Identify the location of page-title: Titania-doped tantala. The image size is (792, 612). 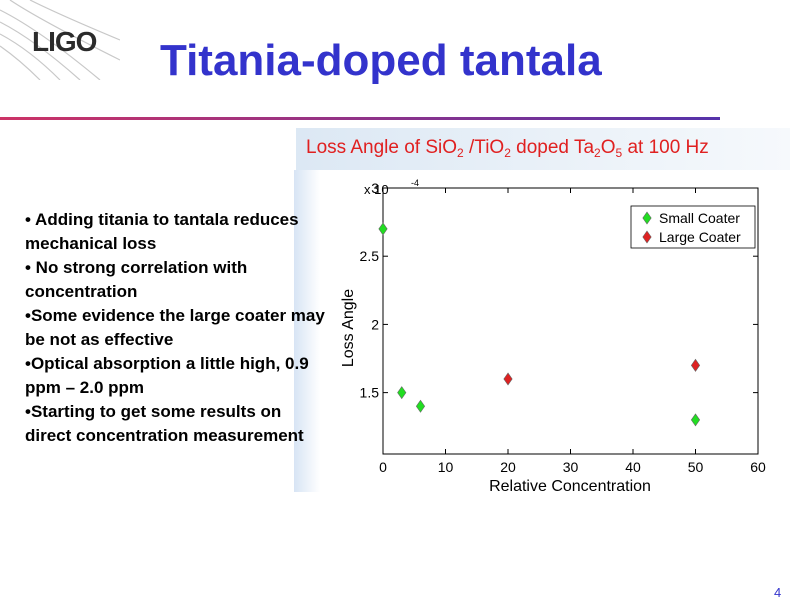
(381, 60).